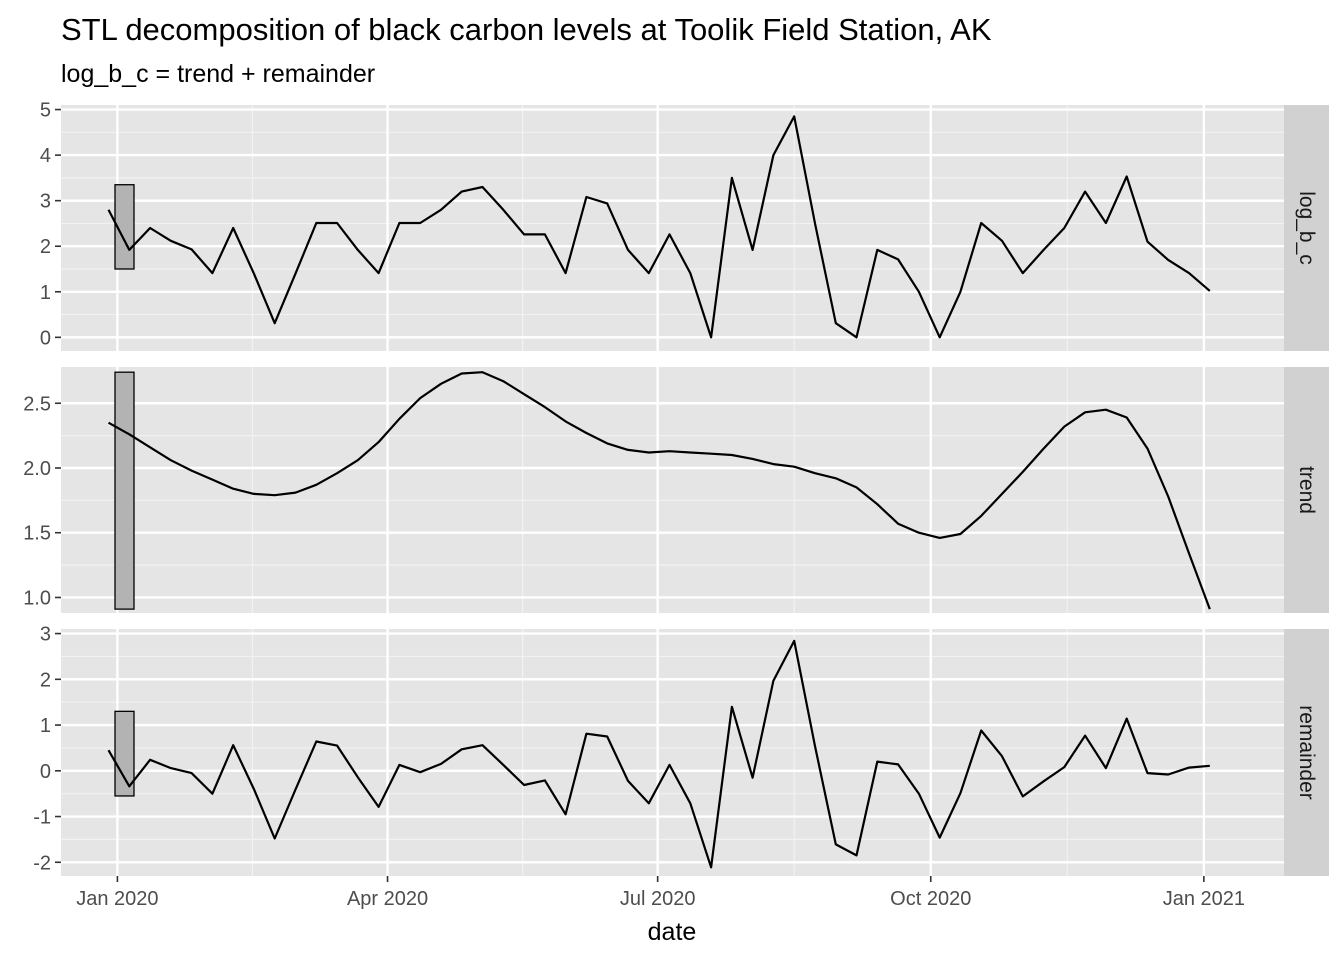  Describe the element at coordinates (45, 111) in the screenshot. I see `y-tick-label: 5` at that location.